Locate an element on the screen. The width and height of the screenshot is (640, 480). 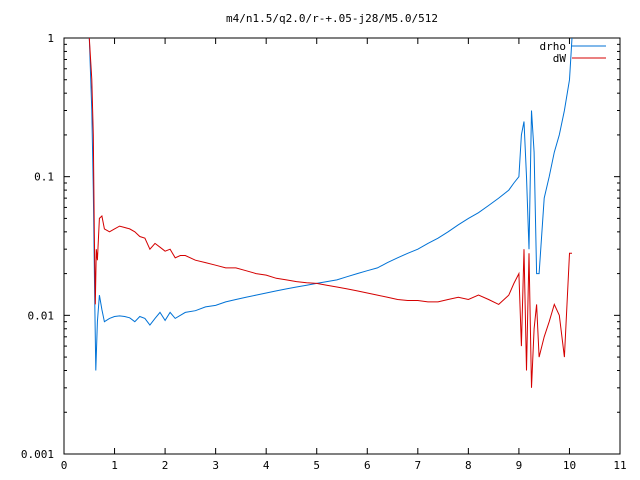
x-tick-label: 9 is located at coordinates (519, 465).